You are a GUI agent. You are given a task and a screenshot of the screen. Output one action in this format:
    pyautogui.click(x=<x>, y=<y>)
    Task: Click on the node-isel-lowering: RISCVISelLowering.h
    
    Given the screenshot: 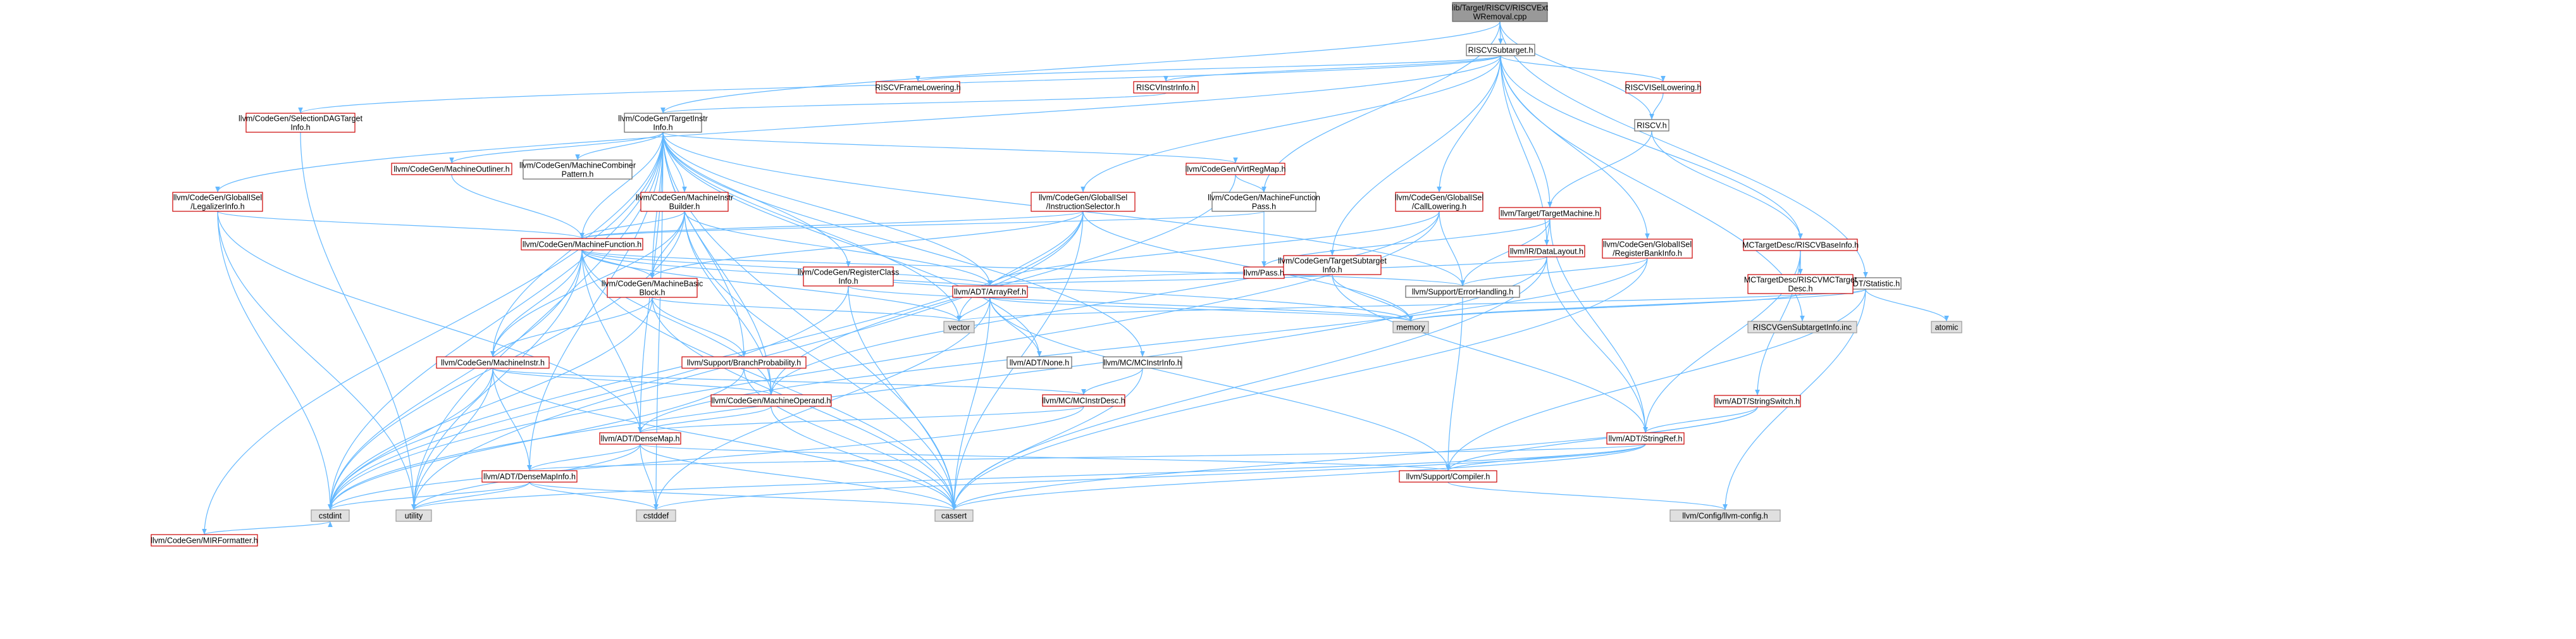 What is the action you would take?
    pyautogui.click(x=1664, y=87)
    